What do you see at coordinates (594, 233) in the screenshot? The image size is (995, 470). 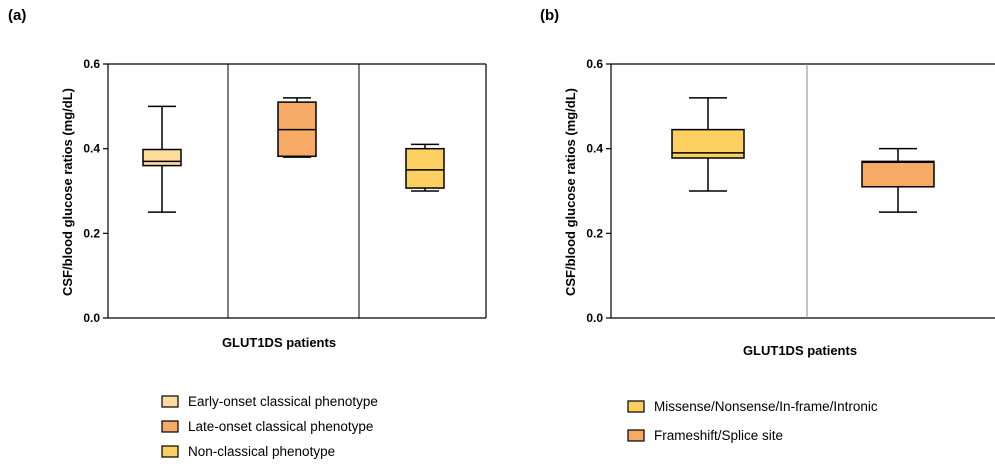 I see `panel-b-y-tick-label: 0.2` at bounding box center [594, 233].